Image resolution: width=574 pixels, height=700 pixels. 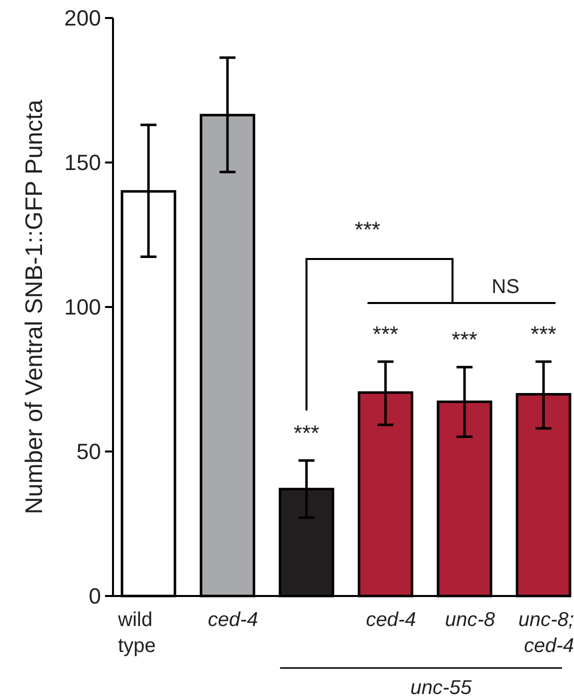 What do you see at coordinates (506, 287) in the screenshot?
I see `annotation: NS` at bounding box center [506, 287].